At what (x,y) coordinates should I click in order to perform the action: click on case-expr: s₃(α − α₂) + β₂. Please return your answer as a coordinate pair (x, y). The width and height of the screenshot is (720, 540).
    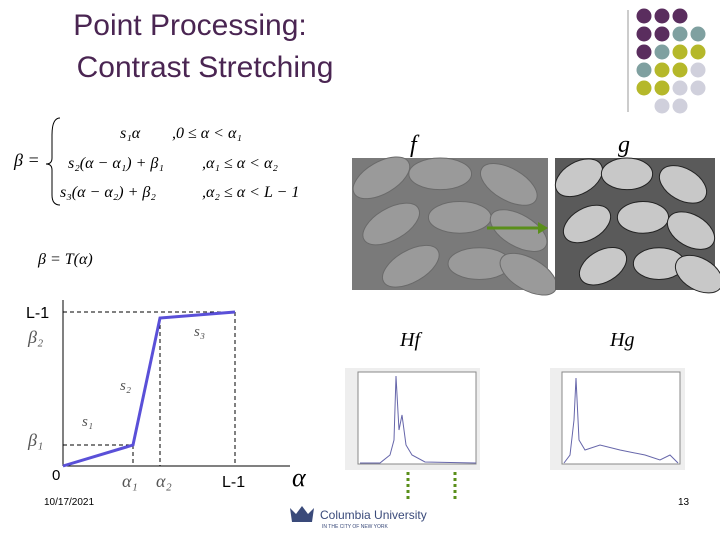
    Looking at the image, I should click on (108, 192).